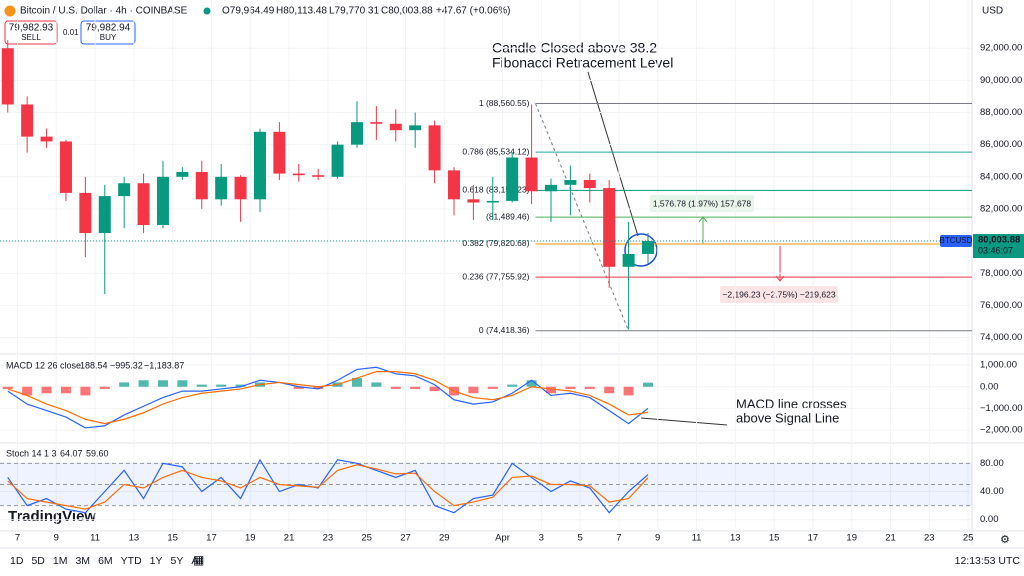  Describe the element at coordinates (495, 190) in the screenshot. I see `fib-label: 0.618 (83,158.23)` at that location.